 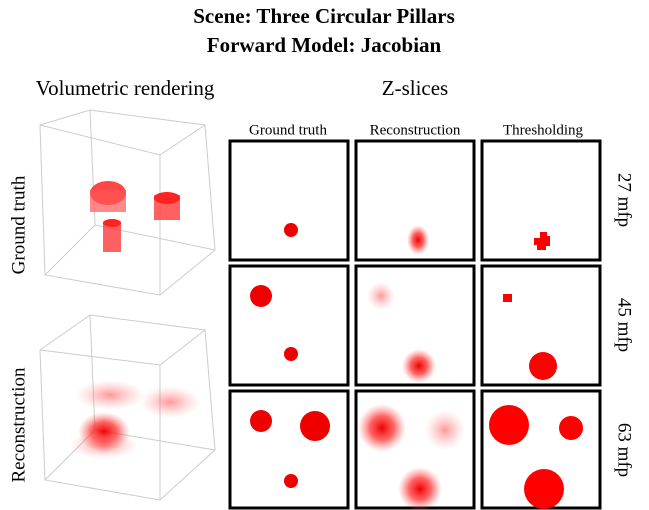 What do you see at coordinates (624, 450) in the screenshot?
I see `row-label: 63 mfp` at bounding box center [624, 450].